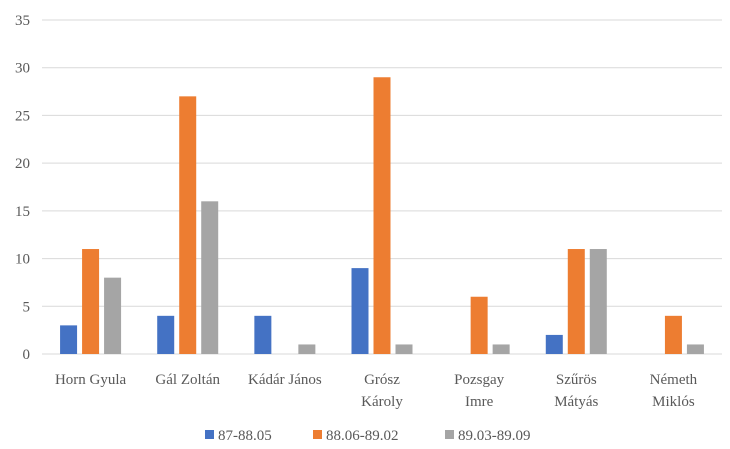 The width and height of the screenshot is (730, 449). What do you see at coordinates (22, 21) in the screenshot?
I see `y-tick-label: 35` at bounding box center [22, 21].